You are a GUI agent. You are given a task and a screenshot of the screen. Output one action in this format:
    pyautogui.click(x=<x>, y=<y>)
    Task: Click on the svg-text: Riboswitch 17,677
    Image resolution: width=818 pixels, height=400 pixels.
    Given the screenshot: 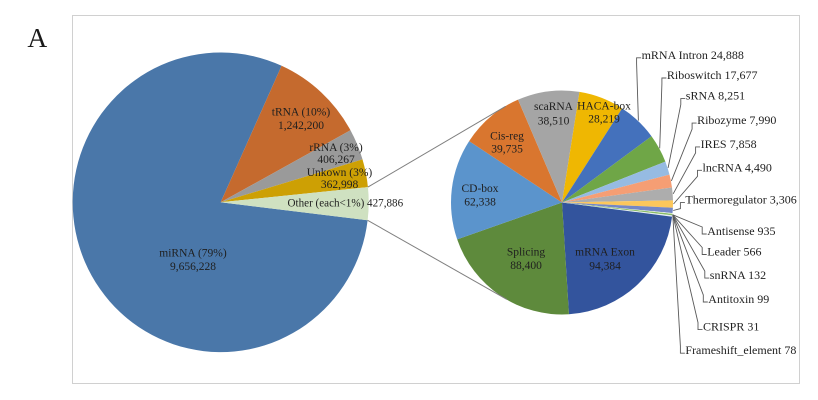 What is the action you would take?
    pyautogui.click(x=712, y=75)
    